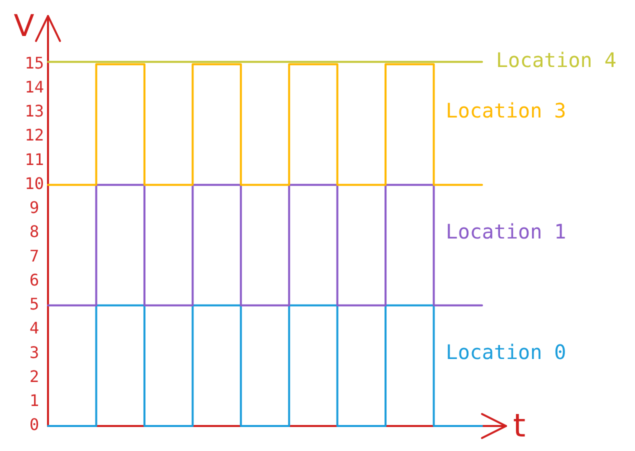  What do you see at coordinates (35, 208) in the screenshot?
I see `y-tick-label: 9` at bounding box center [35, 208].